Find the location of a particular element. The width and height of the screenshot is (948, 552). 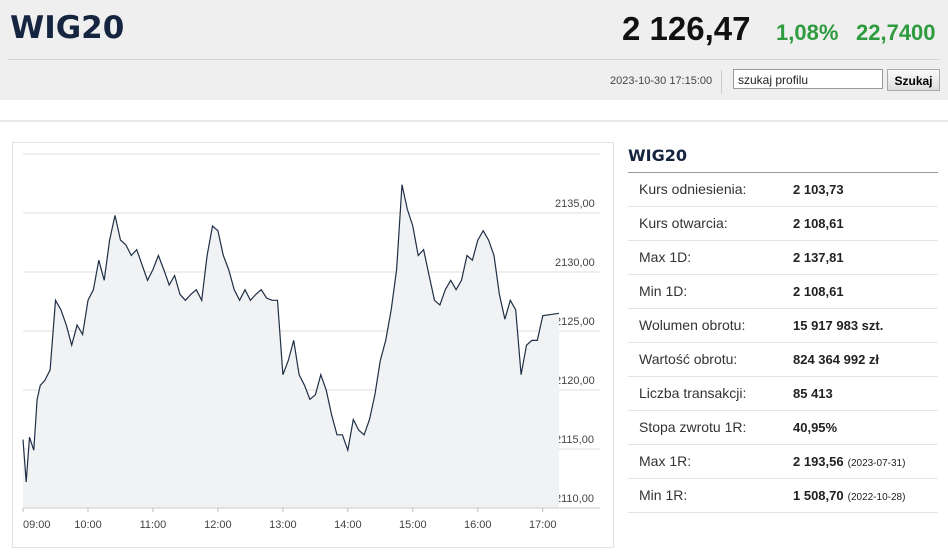

row-value: 1 508,70 (2022-10-28) is located at coordinates (849, 496).